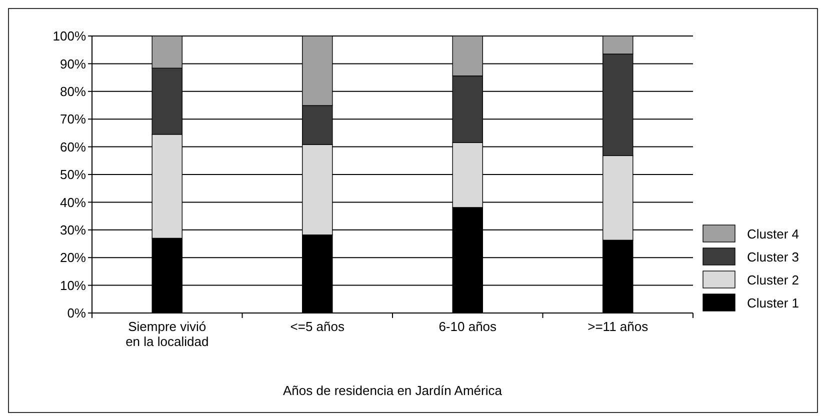  Describe the element at coordinates (773, 280) in the screenshot. I see `legend-label: Cluster 2` at that location.